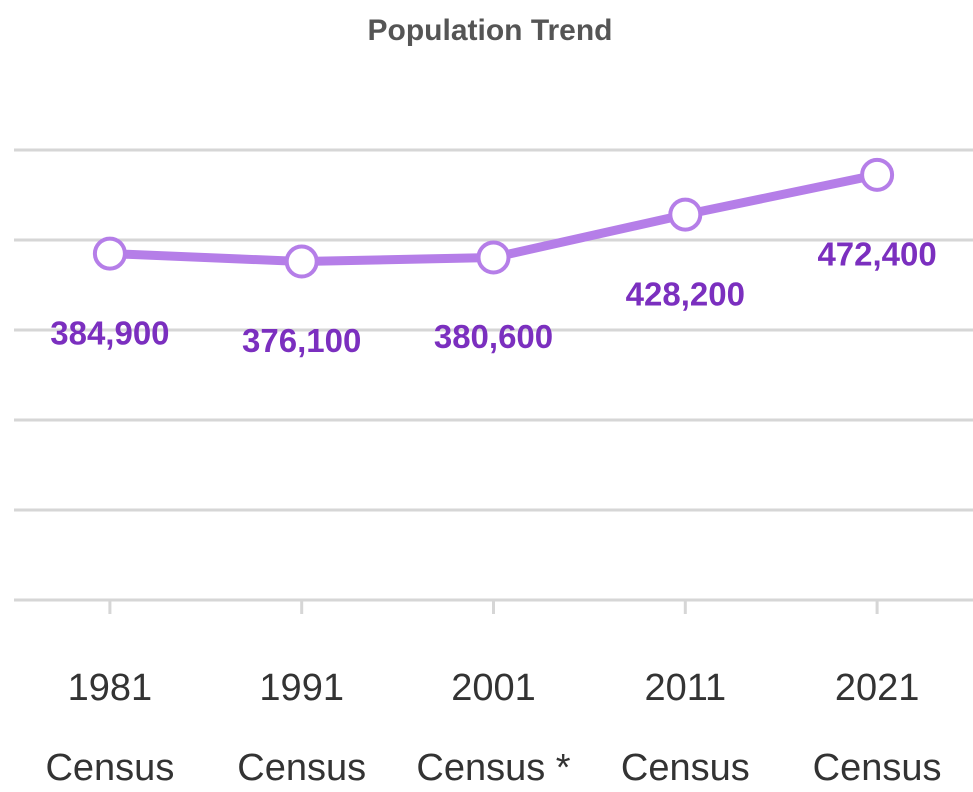 This screenshot has height=792, width=973. Describe the element at coordinates (493, 336) in the screenshot. I see `data-label: 380,600` at that location.